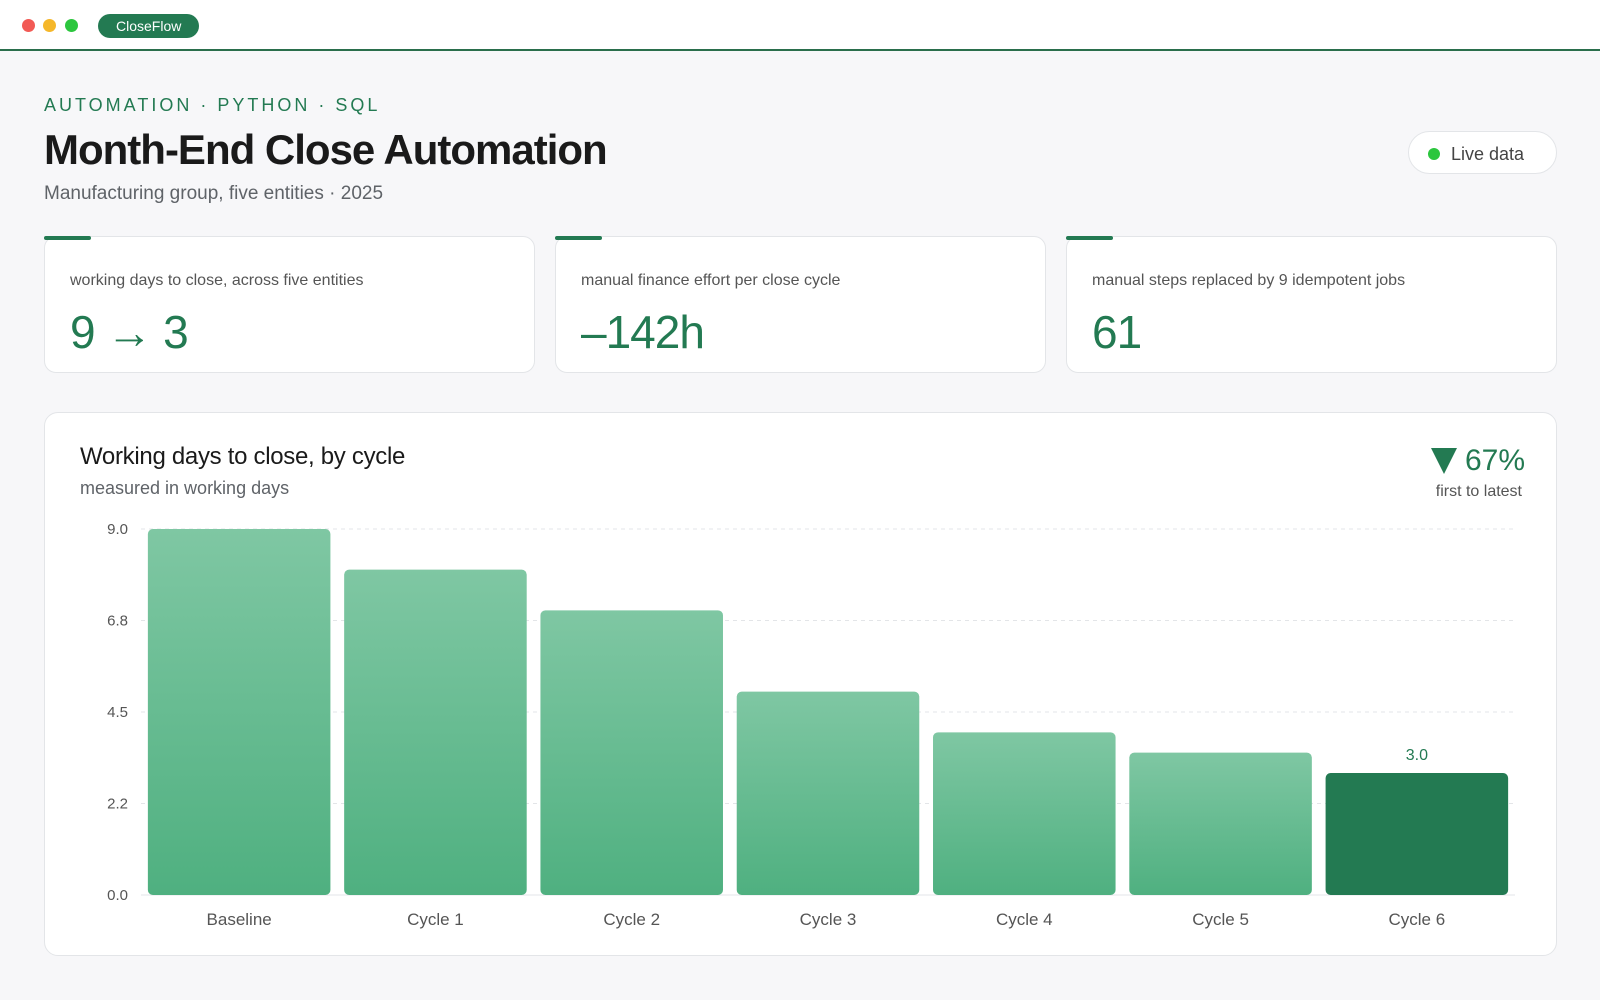  I want to click on live-status-dot-icon, so click(1434, 154).